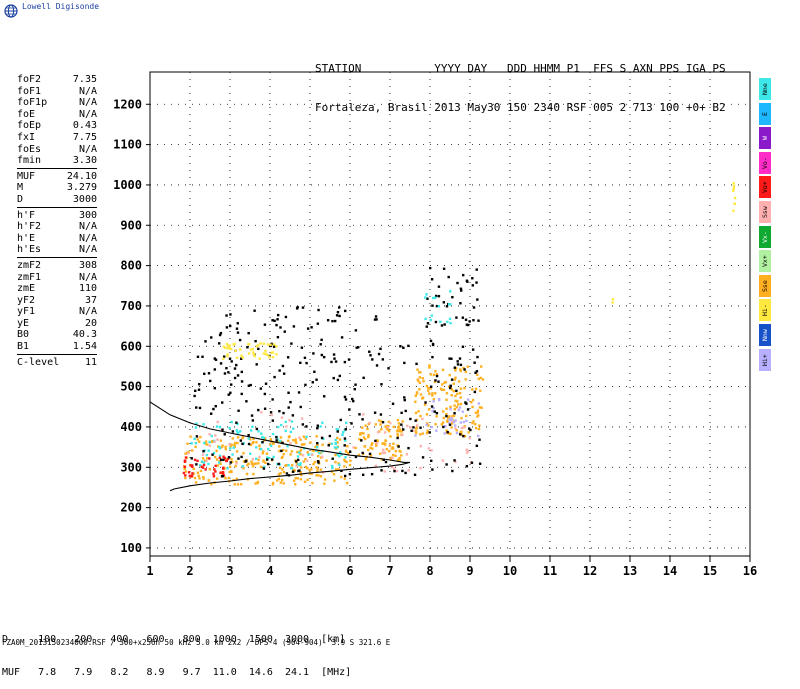 The height and width of the screenshot is (689, 800). Describe the element at coordinates (765, 285) in the screenshot. I see `legend-label: Sse` at that location.